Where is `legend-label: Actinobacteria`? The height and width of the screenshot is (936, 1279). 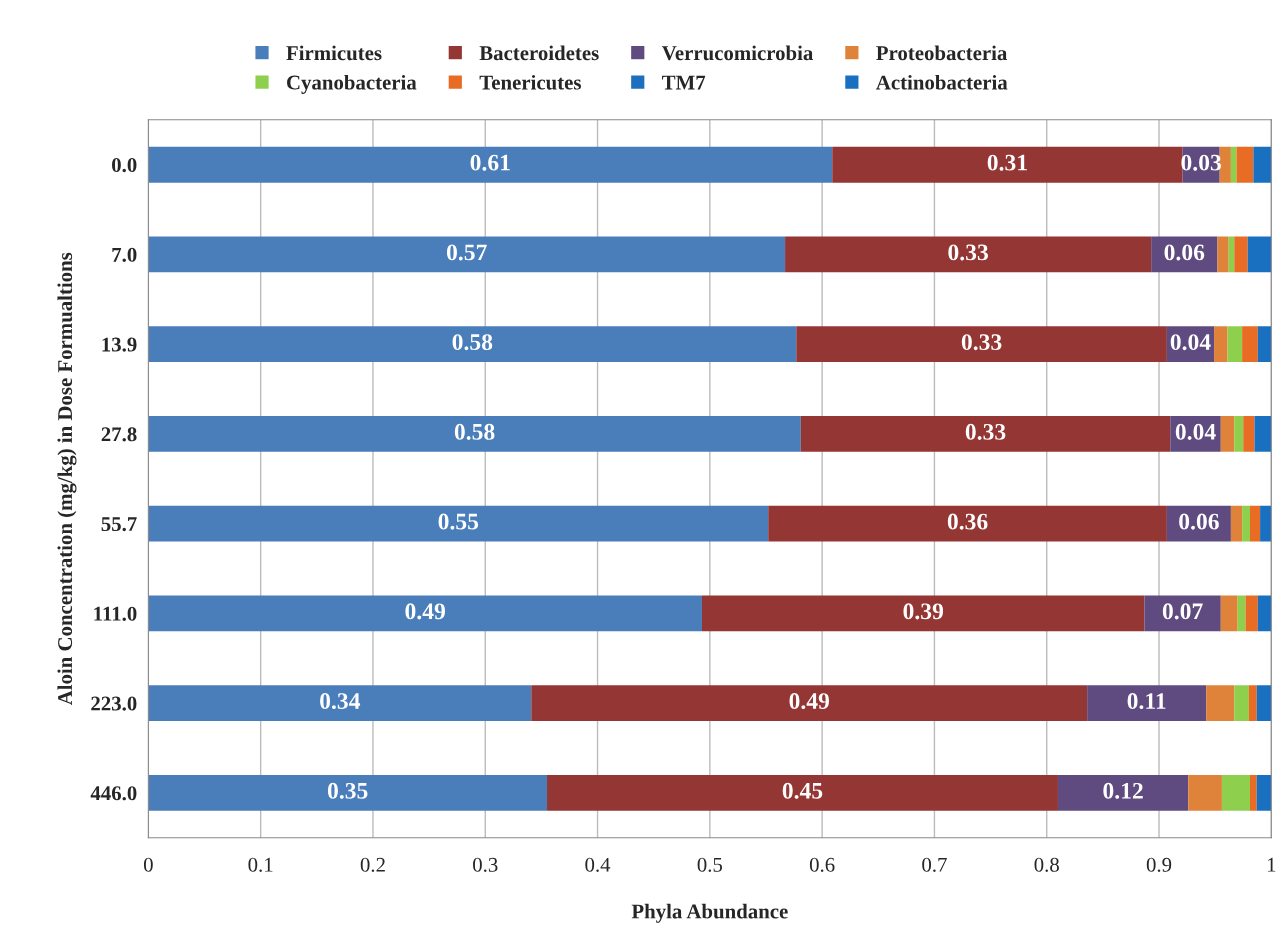
legend-label: Actinobacteria is located at coordinates (942, 82).